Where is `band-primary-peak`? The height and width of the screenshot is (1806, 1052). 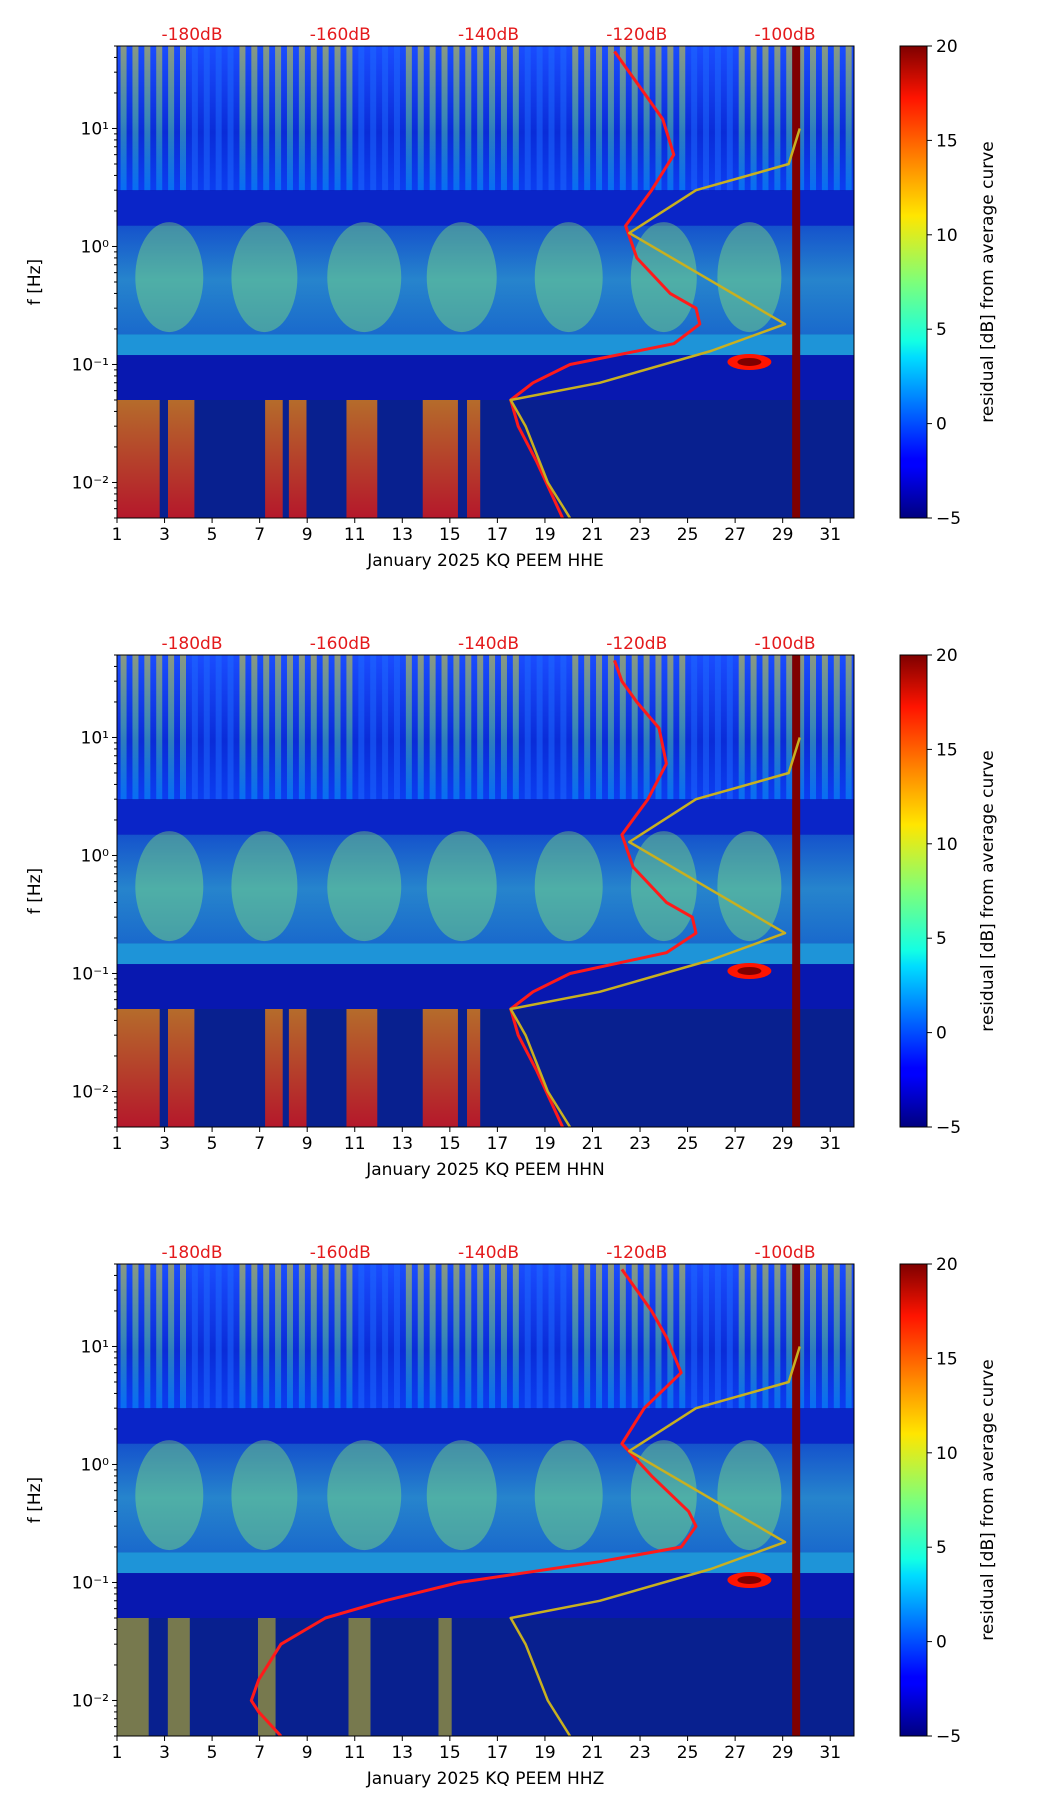 band-primary-peak is located at coordinates (485, 1563).